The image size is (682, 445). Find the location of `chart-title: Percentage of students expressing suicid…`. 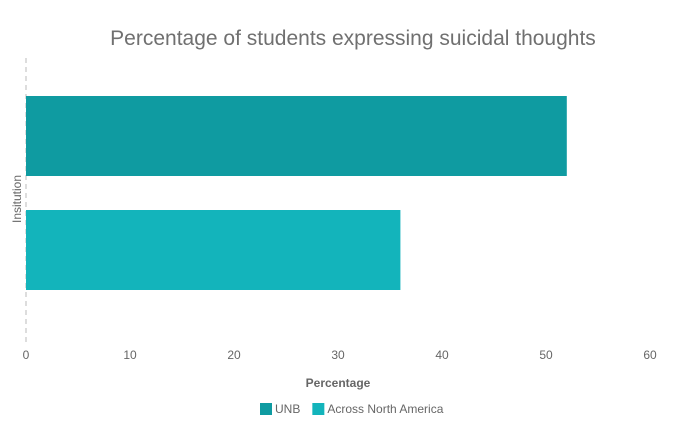

chart-title: Percentage of students expressing suicid… is located at coordinates (353, 38).